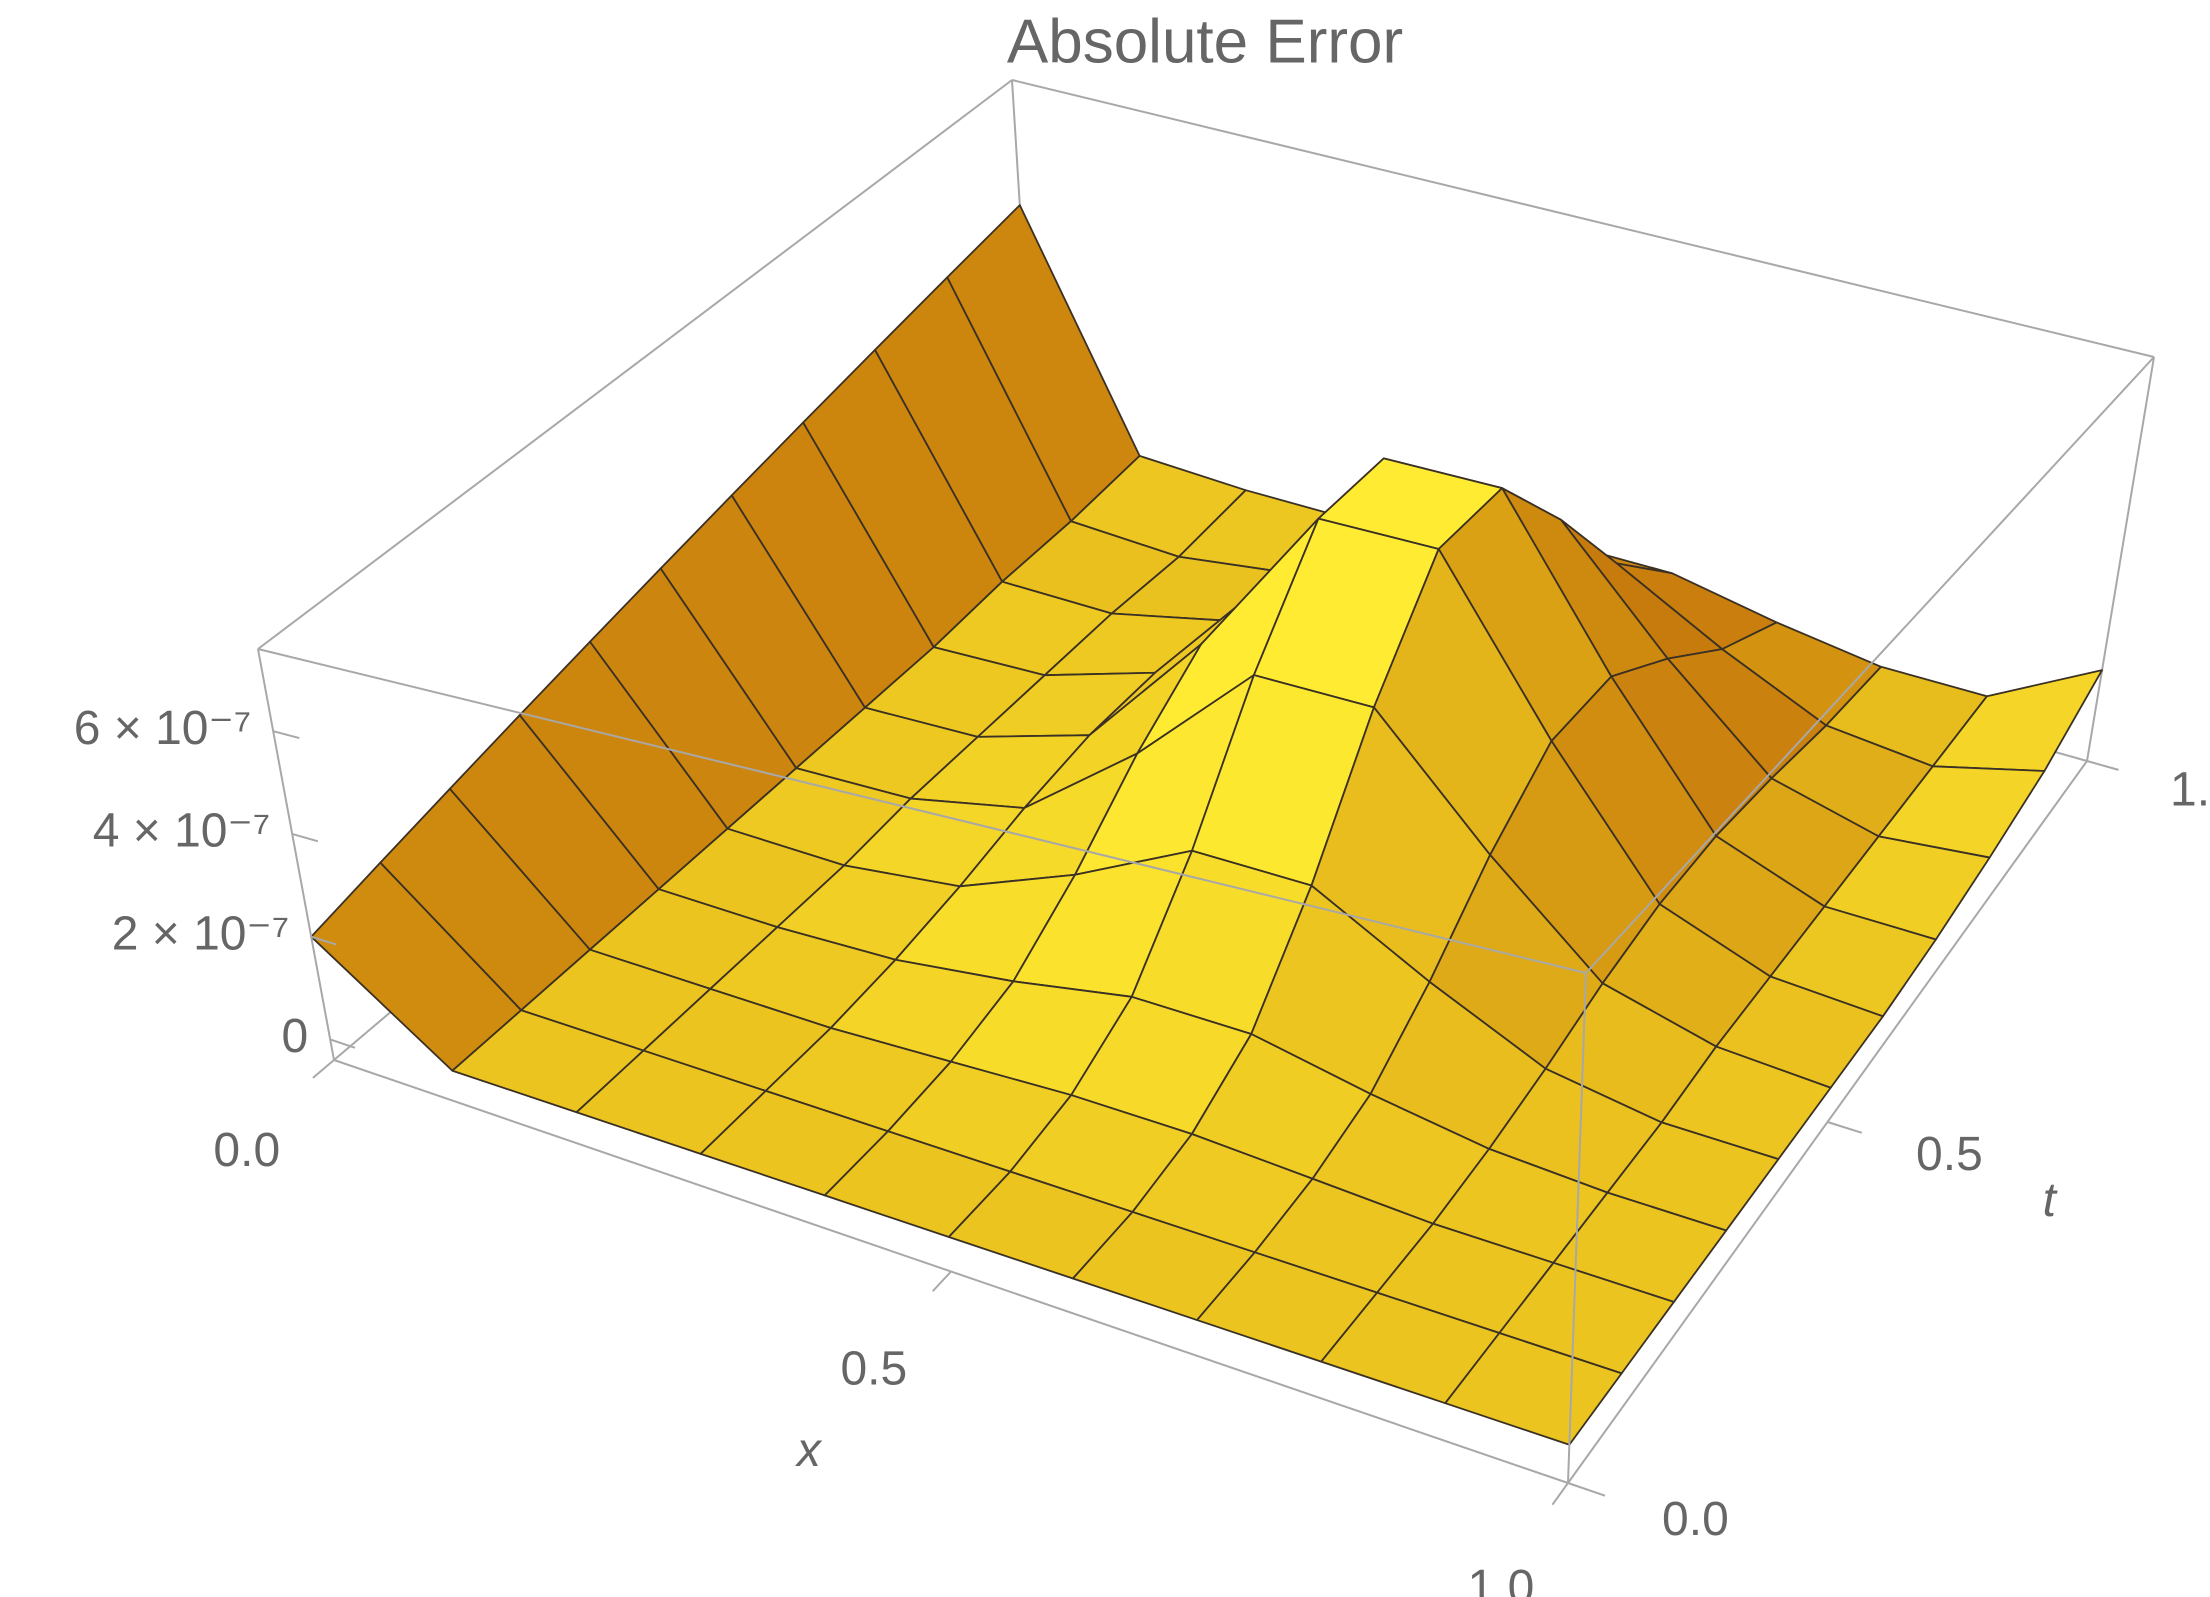 Image resolution: width=2210 pixels, height=1597 pixels. Describe the element at coordinates (2190, 789) in the screenshot. I see `y-tick-label: 1.0` at that location.